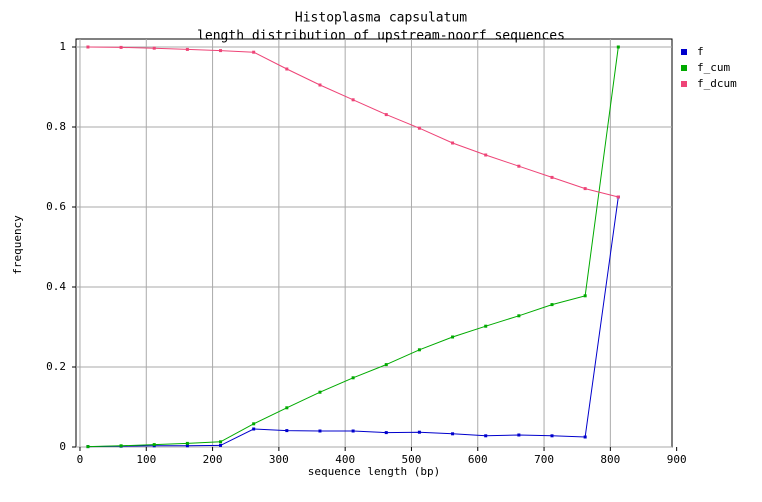 The image size is (762, 502). What do you see at coordinates (544, 459) in the screenshot?
I see `x-tick-label: 700` at bounding box center [544, 459].